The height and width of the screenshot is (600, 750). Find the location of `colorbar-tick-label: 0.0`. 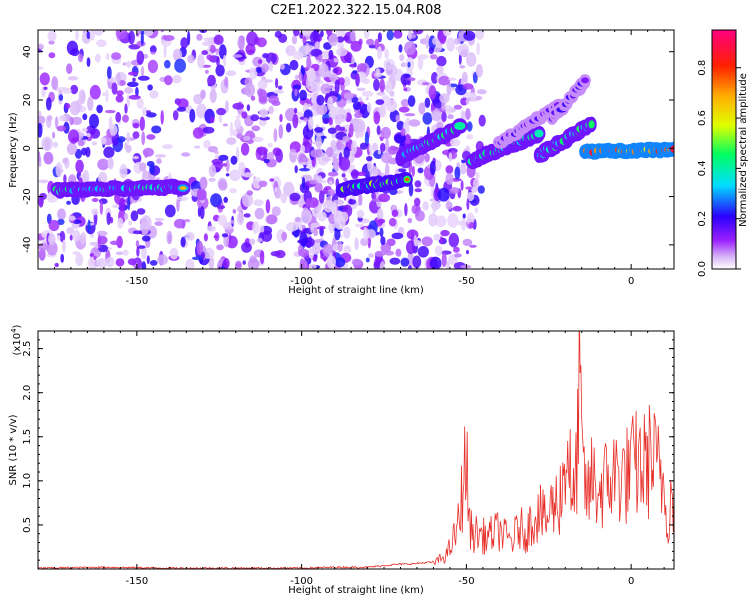

colorbar-tick-label: 0.0 is located at coordinates (702, 269).